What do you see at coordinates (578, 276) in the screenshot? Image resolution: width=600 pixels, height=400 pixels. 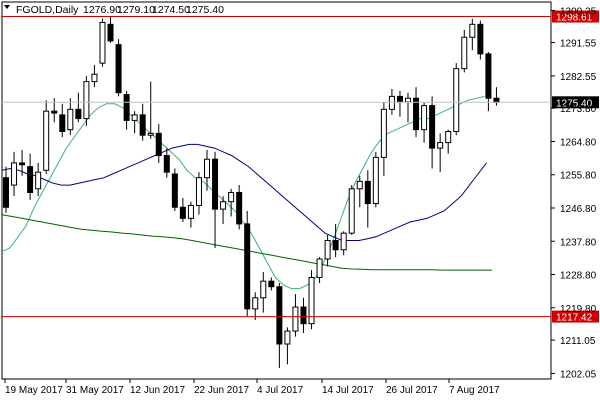 I see `y-tick-label: 1228.80` at bounding box center [578, 276].